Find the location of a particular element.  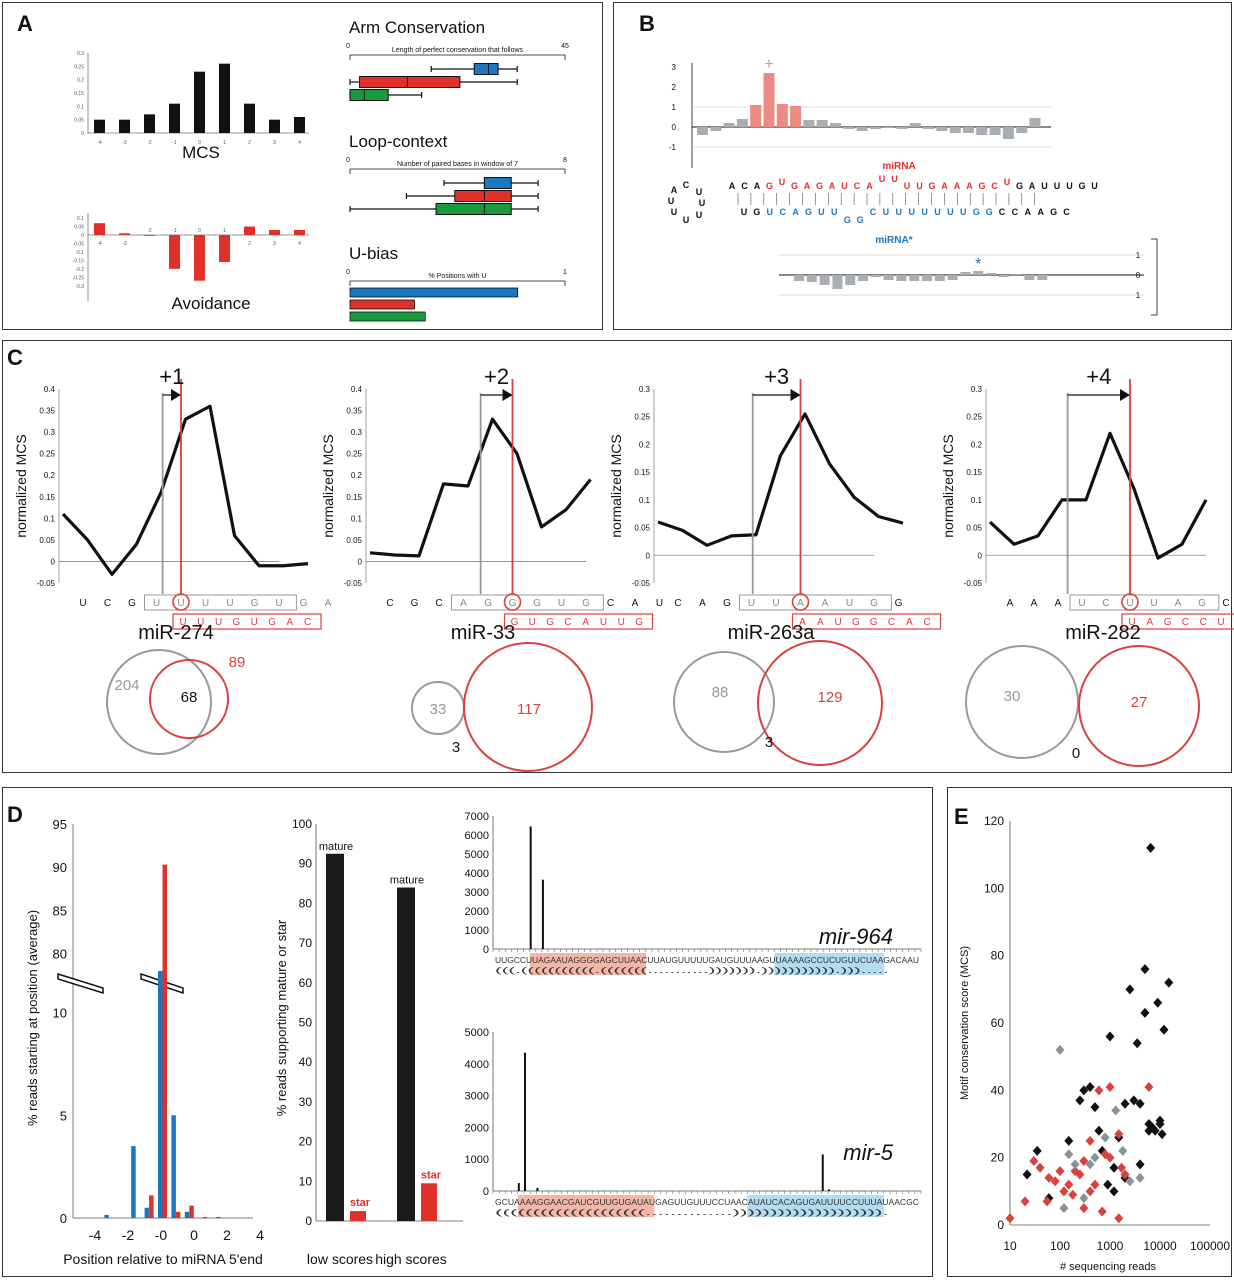

avoid-y-tick: 0.05 is located at coordinates (79, 228).